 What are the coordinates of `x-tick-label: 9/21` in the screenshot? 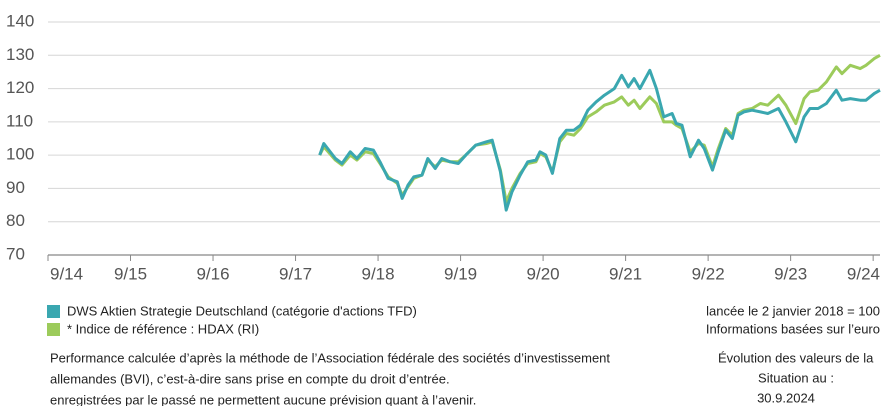 It's located at (625, 273).